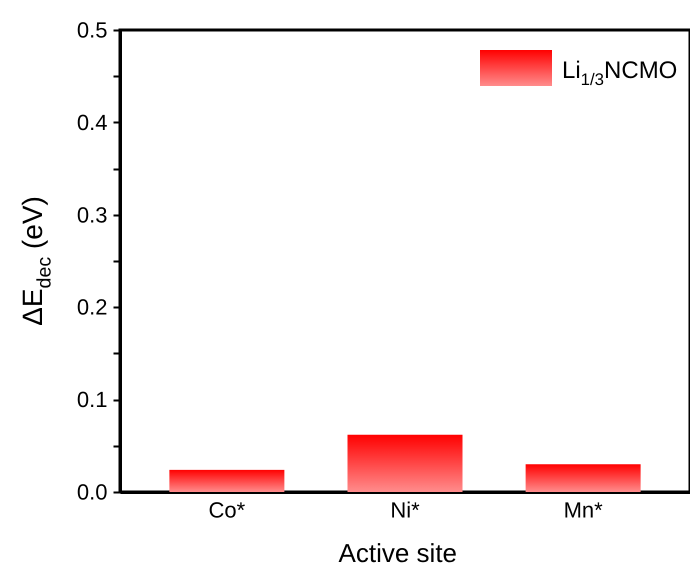 This screenshot has width=692, height=565. What do you see at coordinates (92, 307) in the screenshot?
I see `y-tick-label: 0.2` at bounding box center [92, 307].